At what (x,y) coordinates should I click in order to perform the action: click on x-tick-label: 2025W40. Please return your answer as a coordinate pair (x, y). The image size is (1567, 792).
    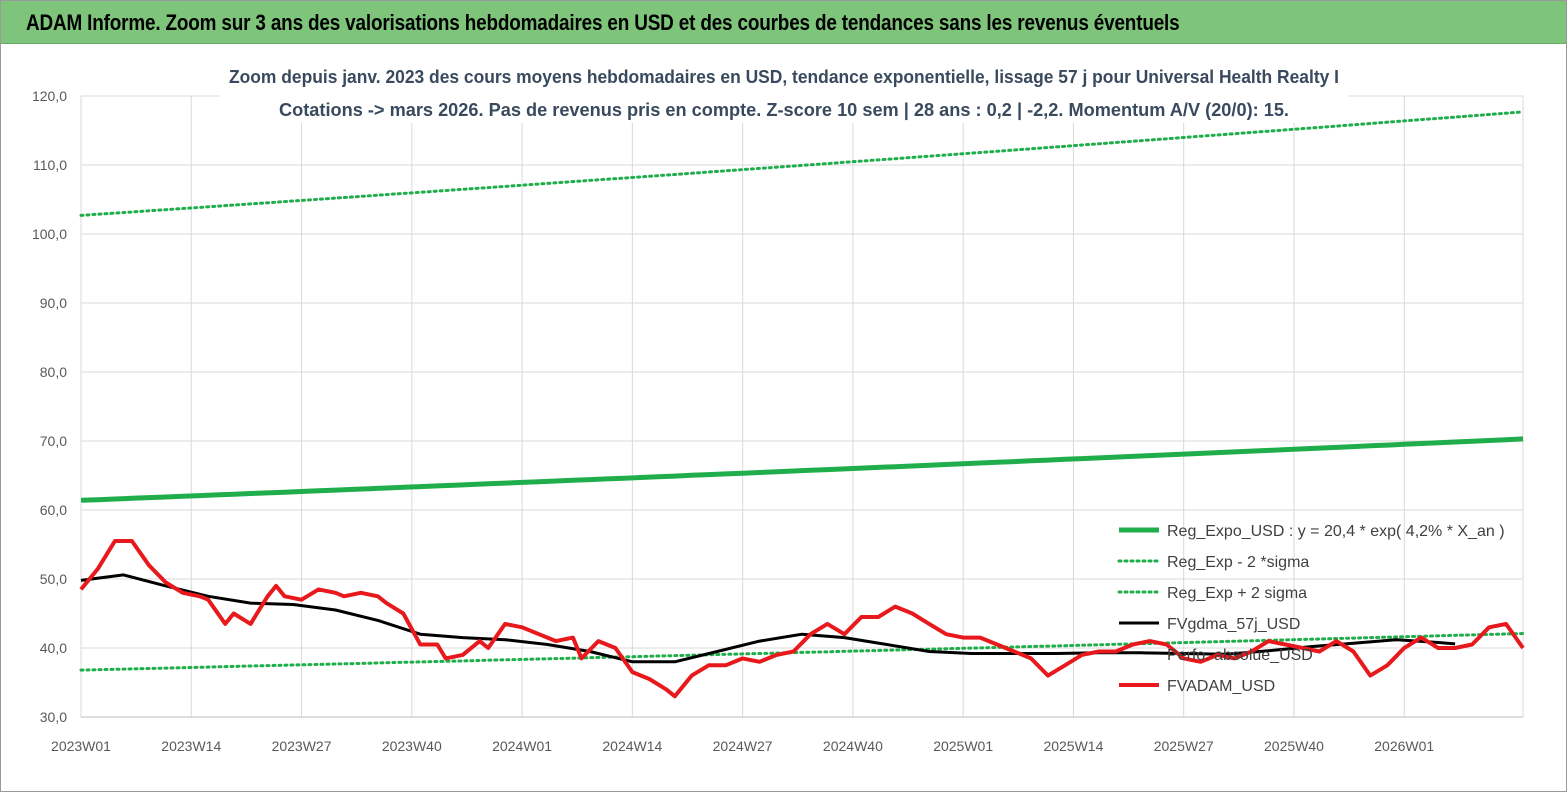
    Looking at the image, I should click on (1294, 746).